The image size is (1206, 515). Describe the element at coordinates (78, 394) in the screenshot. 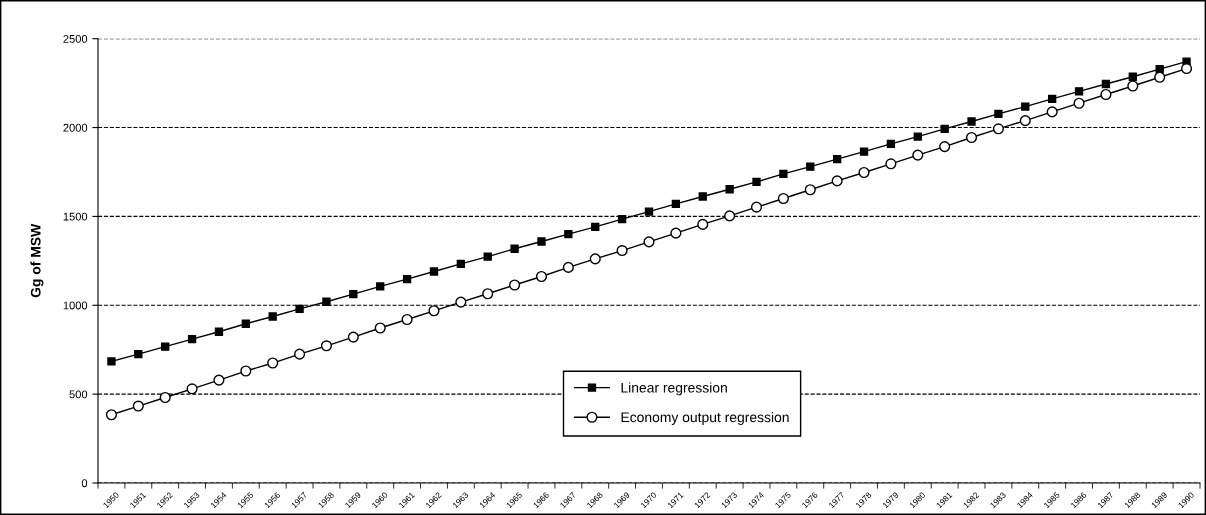

I see `y-tick-label: 500` at that location.